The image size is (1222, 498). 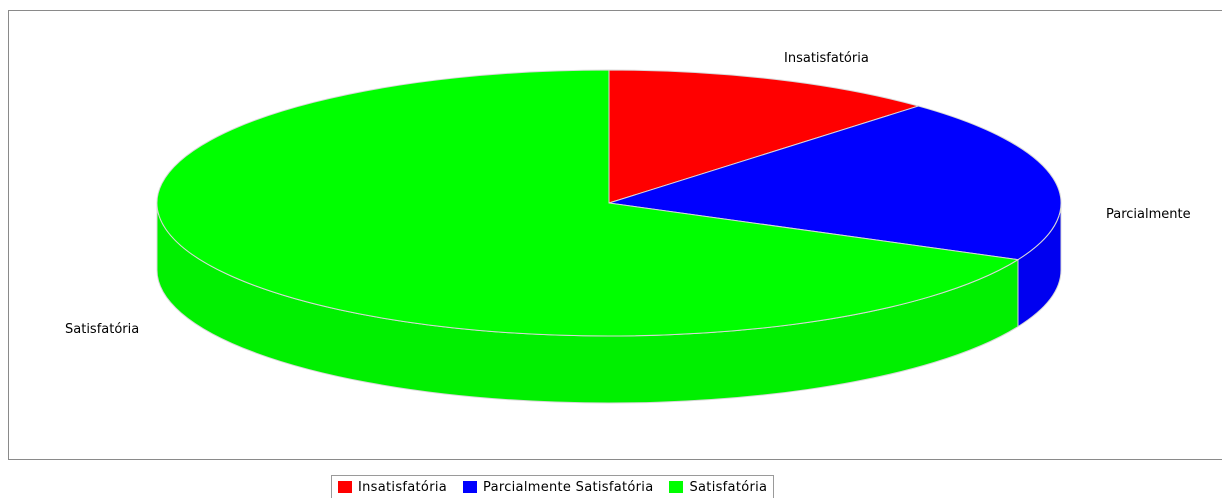 What do you see at coordinates (764, 136) in the screenshot?
I see `pie-slice-insatisfatoria` at bounding box center [764, 136].